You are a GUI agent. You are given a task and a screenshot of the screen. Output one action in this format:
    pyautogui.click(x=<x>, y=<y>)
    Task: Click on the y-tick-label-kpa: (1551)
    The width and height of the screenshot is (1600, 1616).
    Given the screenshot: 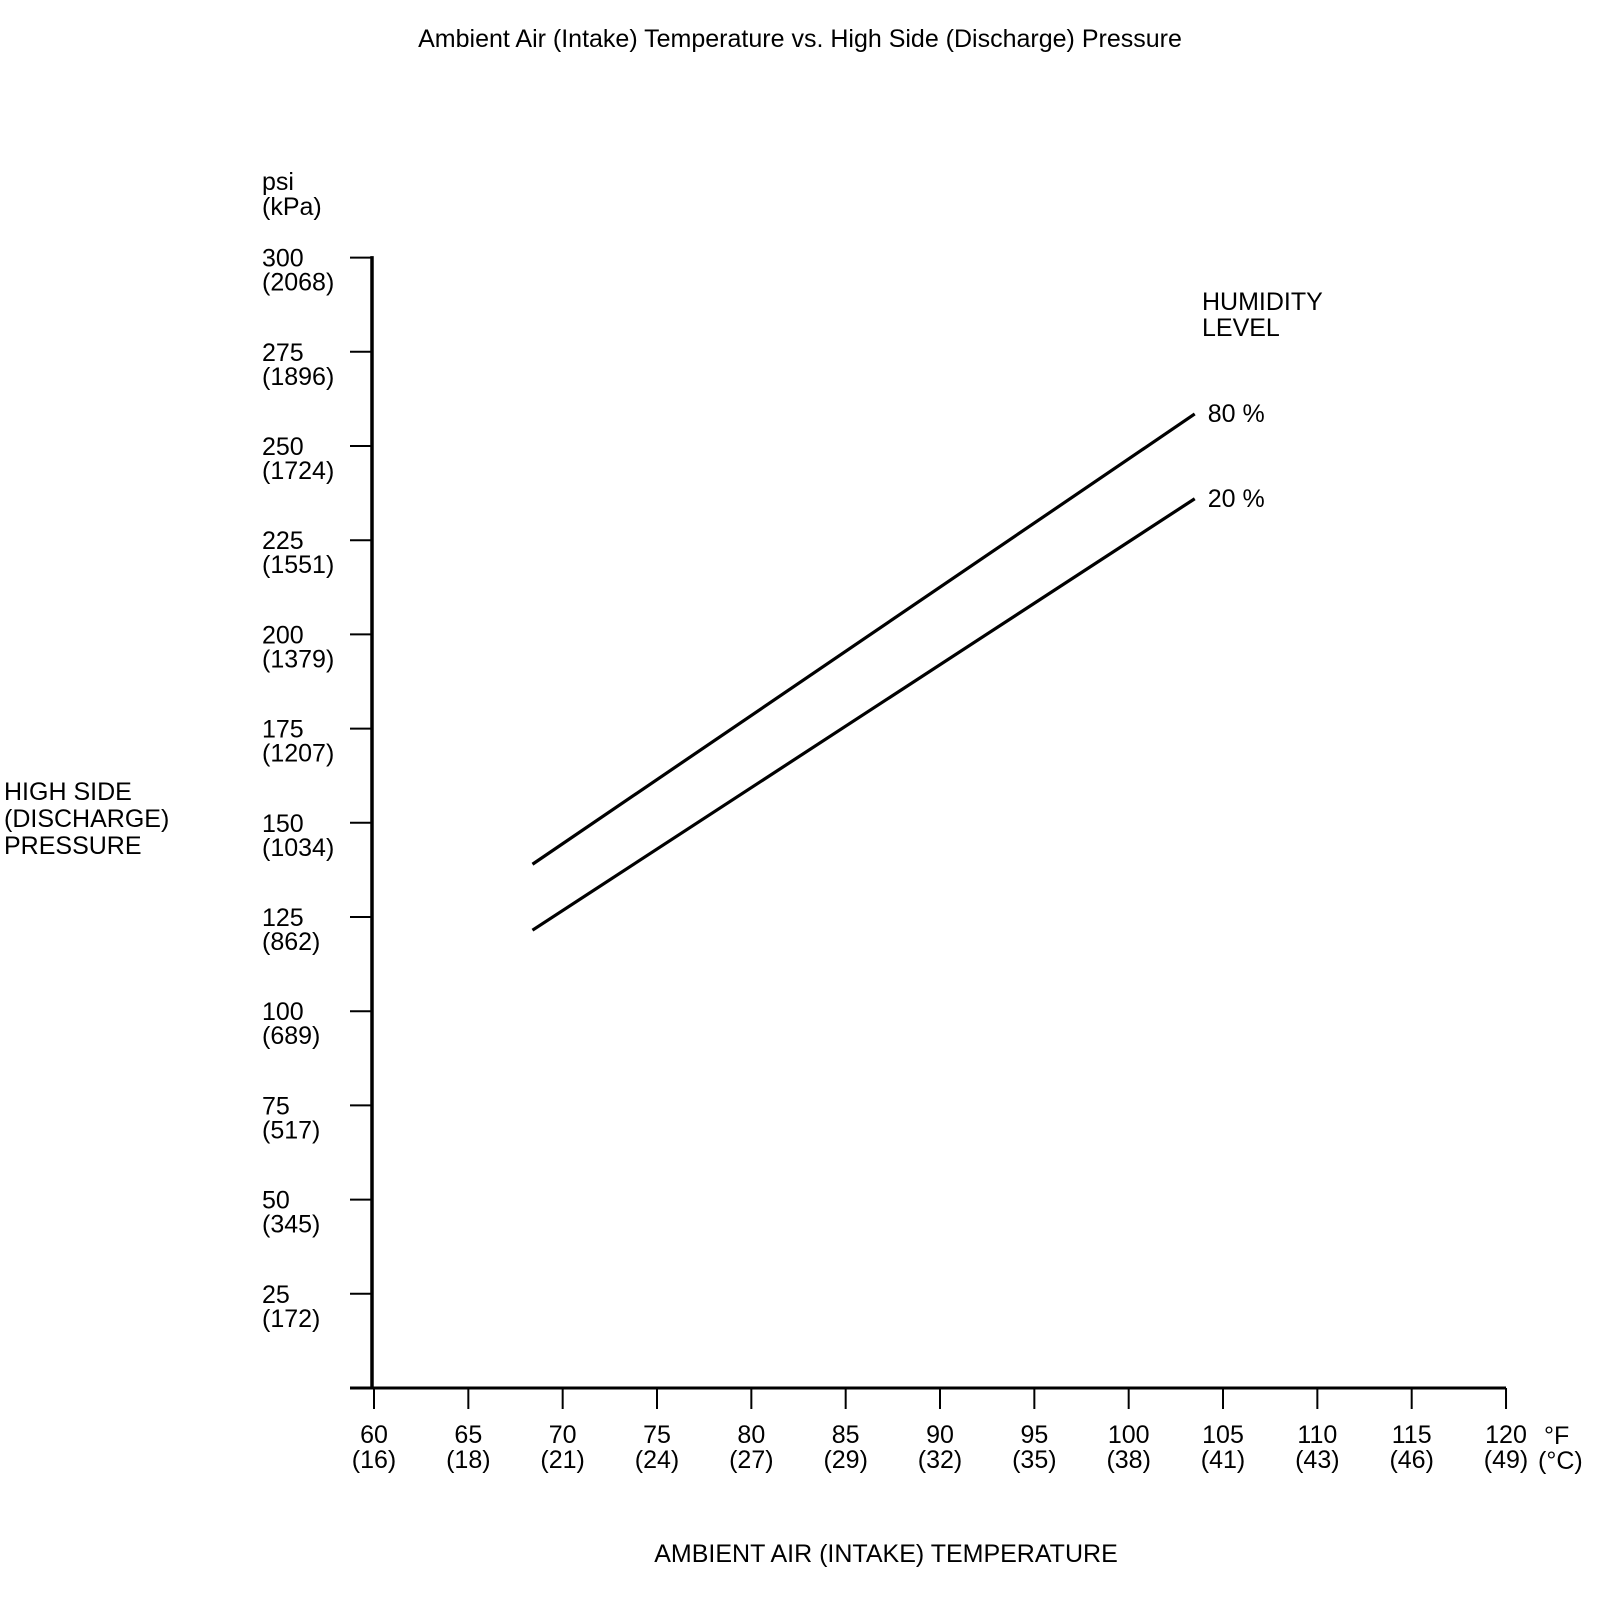 What is the action you would take?
    pyautogui.click(x=298, y=565)
    